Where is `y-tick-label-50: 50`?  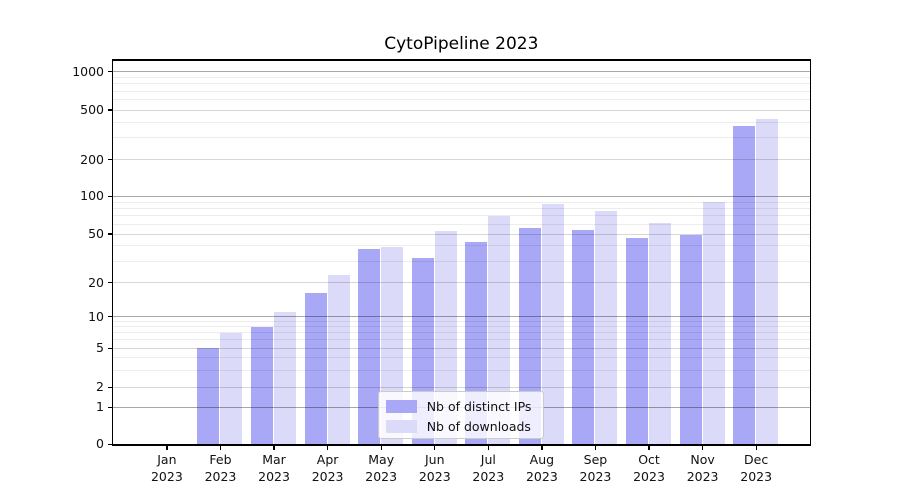
y-tick-label-50: 50 is located at coordinates (96, 233).